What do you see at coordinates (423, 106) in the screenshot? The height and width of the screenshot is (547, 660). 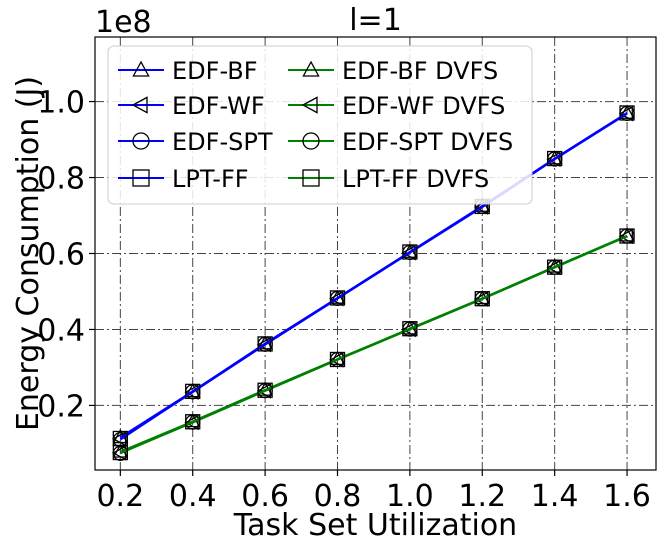 I see `legend-label: EDF-WF DVFS` at bounding box center [423, 106].